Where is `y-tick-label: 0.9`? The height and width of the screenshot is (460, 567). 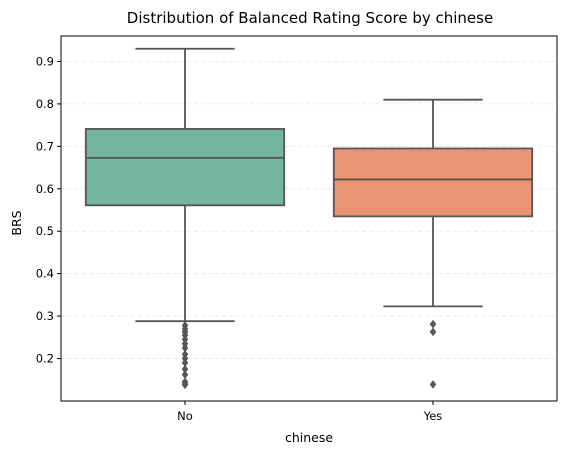 y-tick-label: 0.9 is located at coordinates (45, 61).